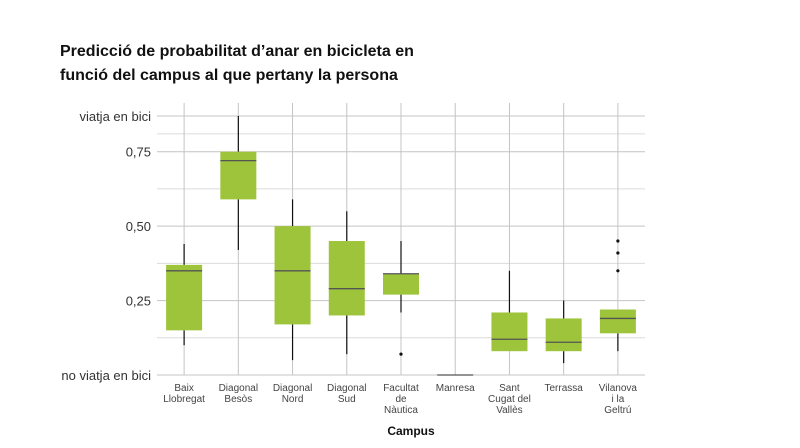 This screenshot has height=448, width=800. What do you see at coordinates (138, 226) in the screenshot?
I see `y-tick-label-2: 0,50` at bounding box center [138, 226].